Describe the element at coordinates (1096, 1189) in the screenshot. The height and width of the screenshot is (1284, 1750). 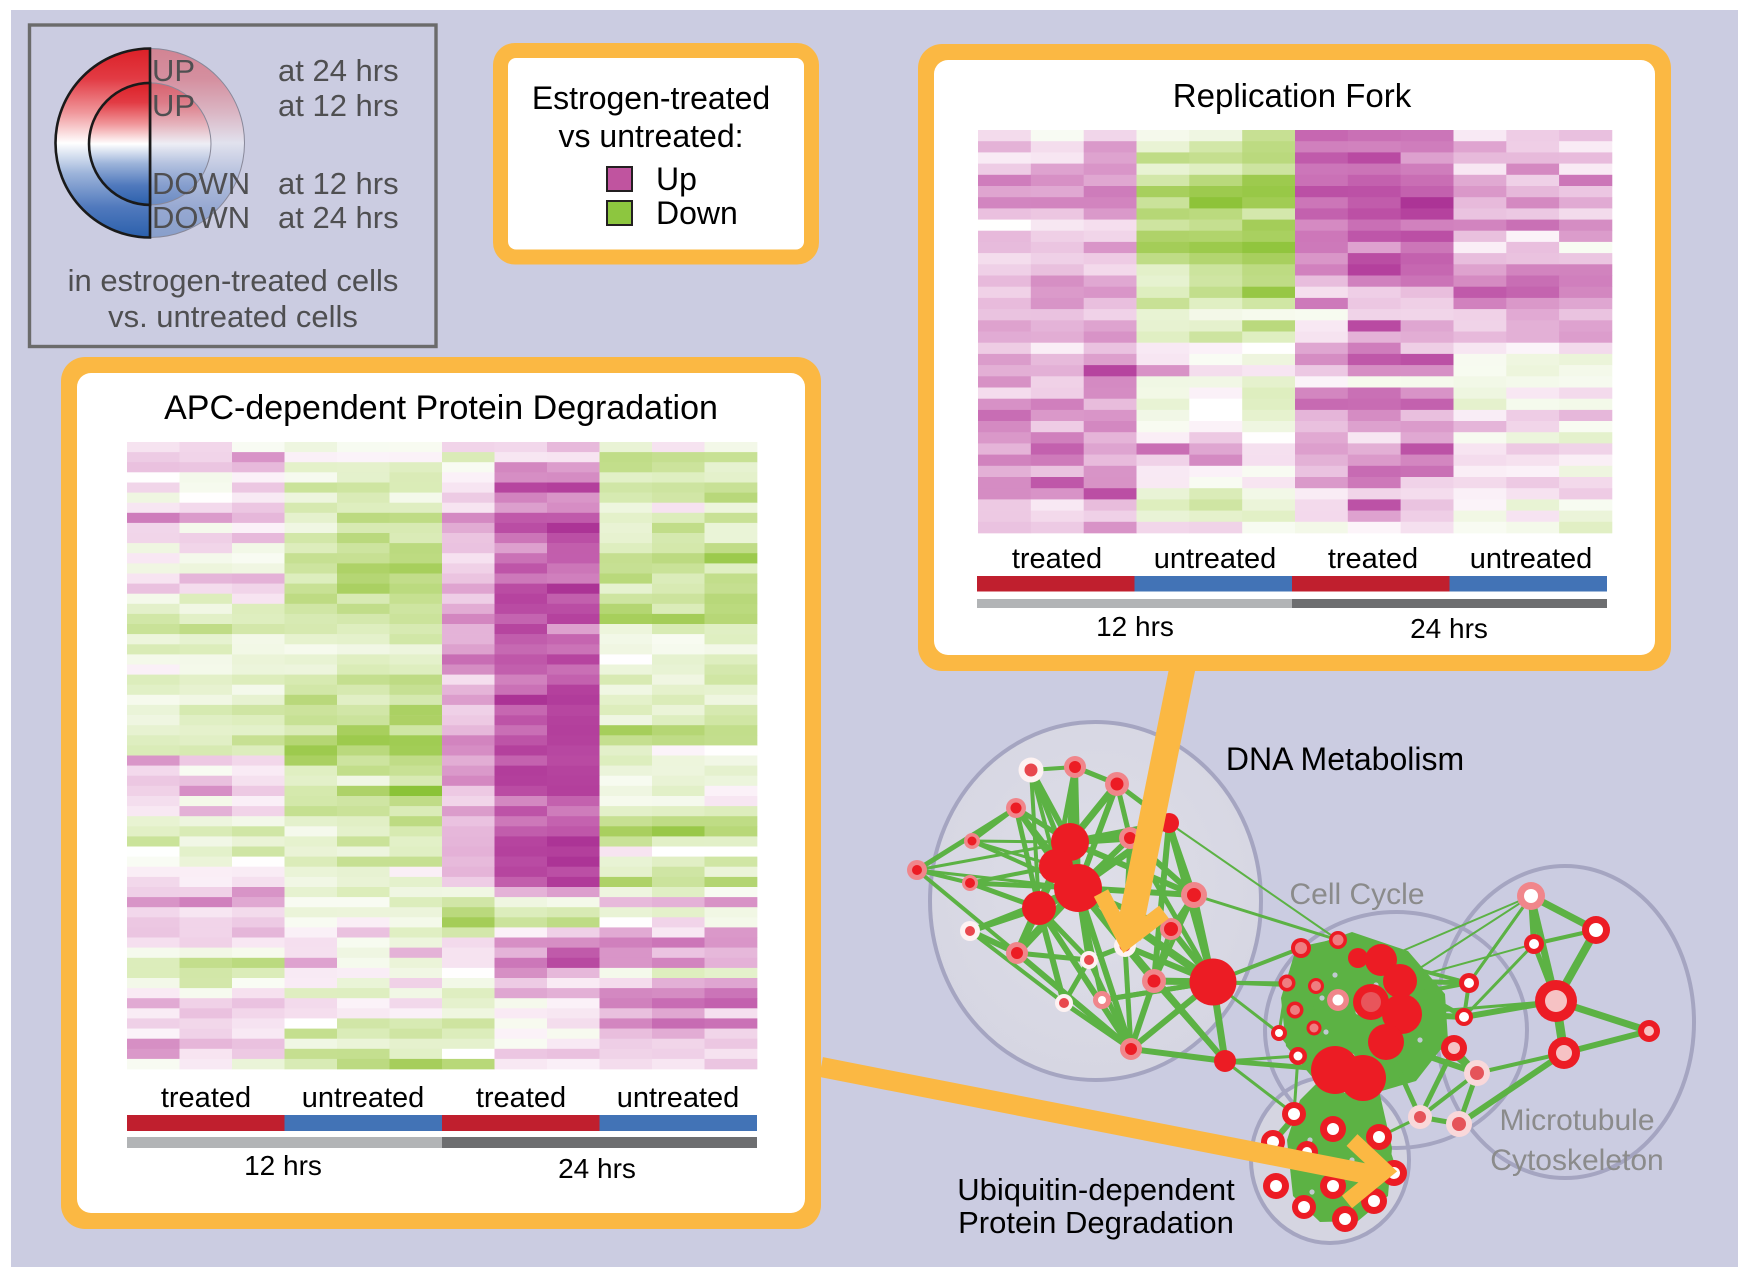
I see `svg-text: Ubiquitin-dependent` at that location.